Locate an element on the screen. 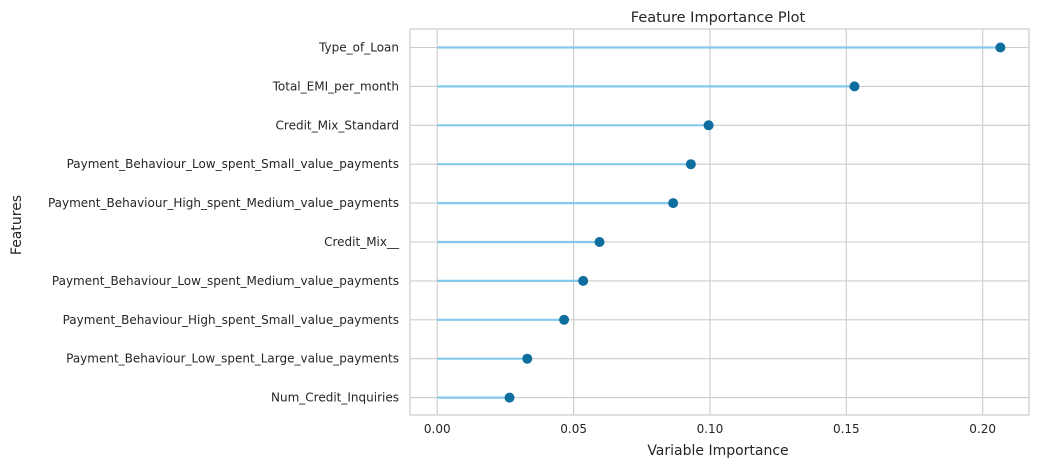  x-tick-labels: 0.00 0.05 0.10 0.15 0.20 is located at coordinates (710, 429).